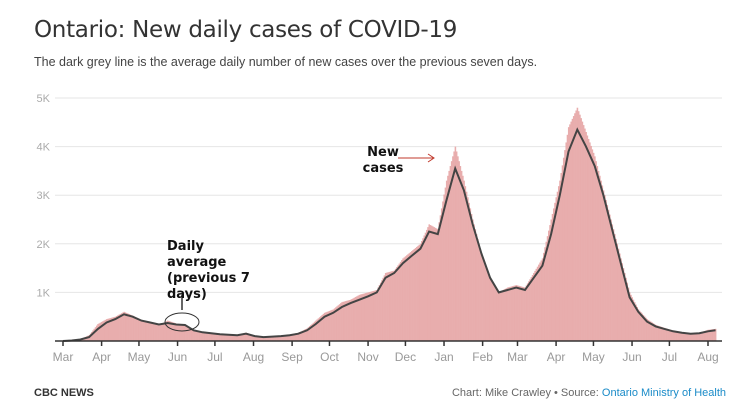 The height and width of the screenshot is (416, 740). Describe the element at coordinates (482, 357) in the screenshot. I see `x-tick-label: Feb` at that location.